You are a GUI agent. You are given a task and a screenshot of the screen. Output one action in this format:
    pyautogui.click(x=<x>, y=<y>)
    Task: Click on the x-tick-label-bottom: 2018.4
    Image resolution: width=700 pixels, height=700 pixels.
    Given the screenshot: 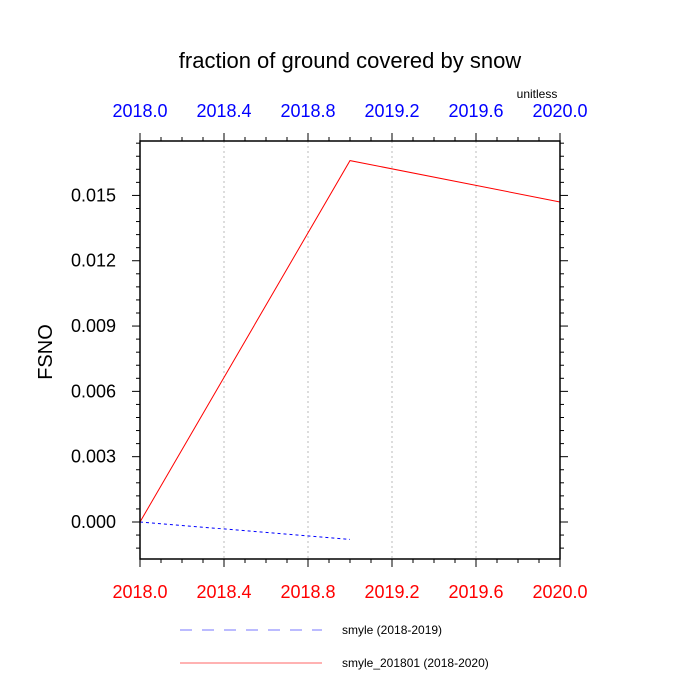 What is the action you would take?
    pyautogui.click(x=223, y=592)
    